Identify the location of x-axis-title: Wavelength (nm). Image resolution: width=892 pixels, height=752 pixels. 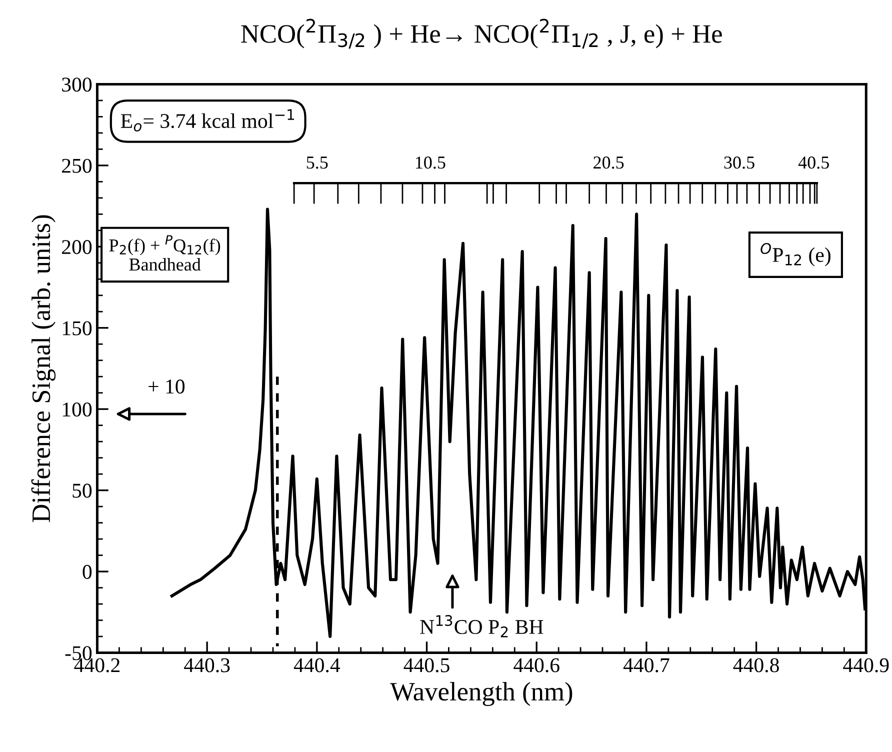
(481, 694).